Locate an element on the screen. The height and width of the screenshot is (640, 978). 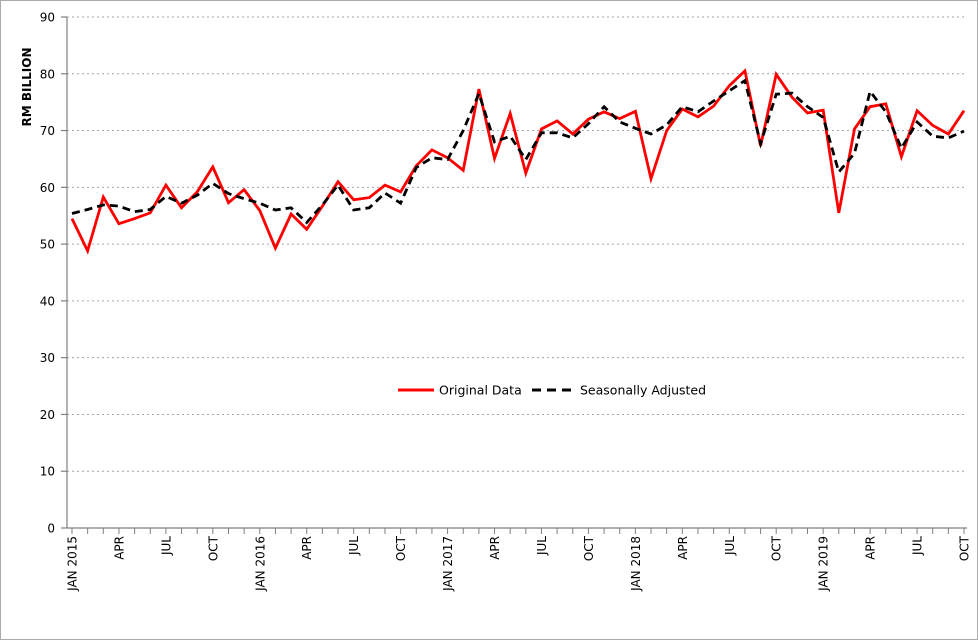
x-axis-tick-label: JAN 2015 is located at coordinates (73, 564).